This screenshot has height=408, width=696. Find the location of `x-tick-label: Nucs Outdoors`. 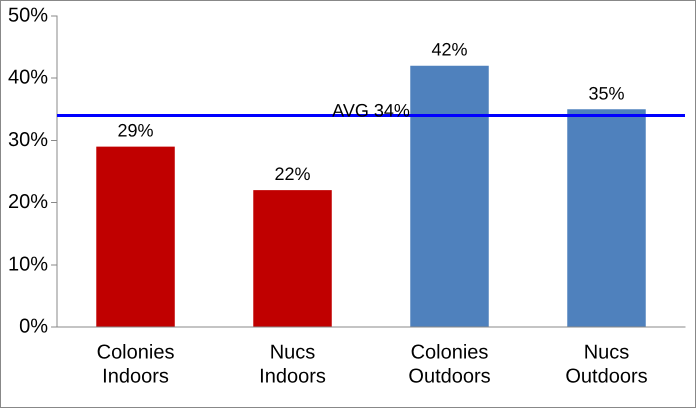

x-tick-label: Nucs Outdoors is located at coordinates (606, 365).